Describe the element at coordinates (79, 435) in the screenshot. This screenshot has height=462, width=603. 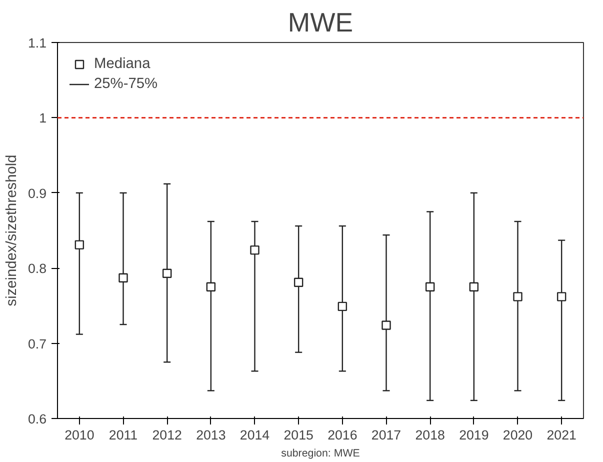
I see `x-tick-label: 2010` at that location.